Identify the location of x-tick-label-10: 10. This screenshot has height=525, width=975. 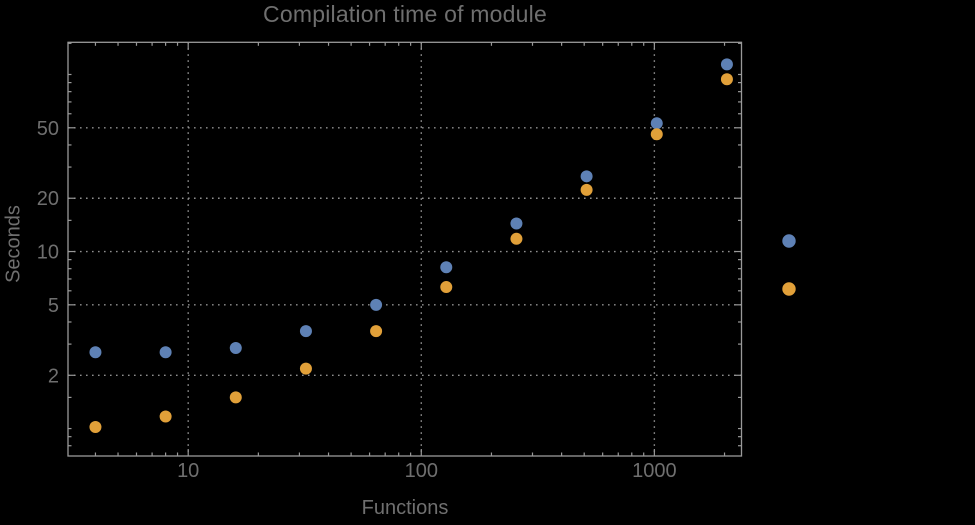
(188, 471).